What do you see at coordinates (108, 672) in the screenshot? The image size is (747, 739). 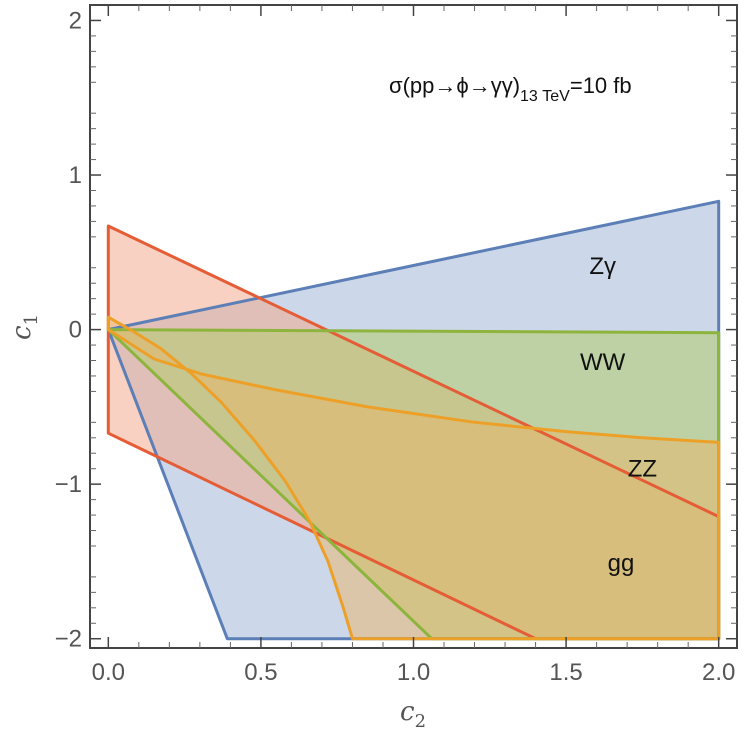 I see `x-tick-label: 0.0` at bounding box center [108, 672].